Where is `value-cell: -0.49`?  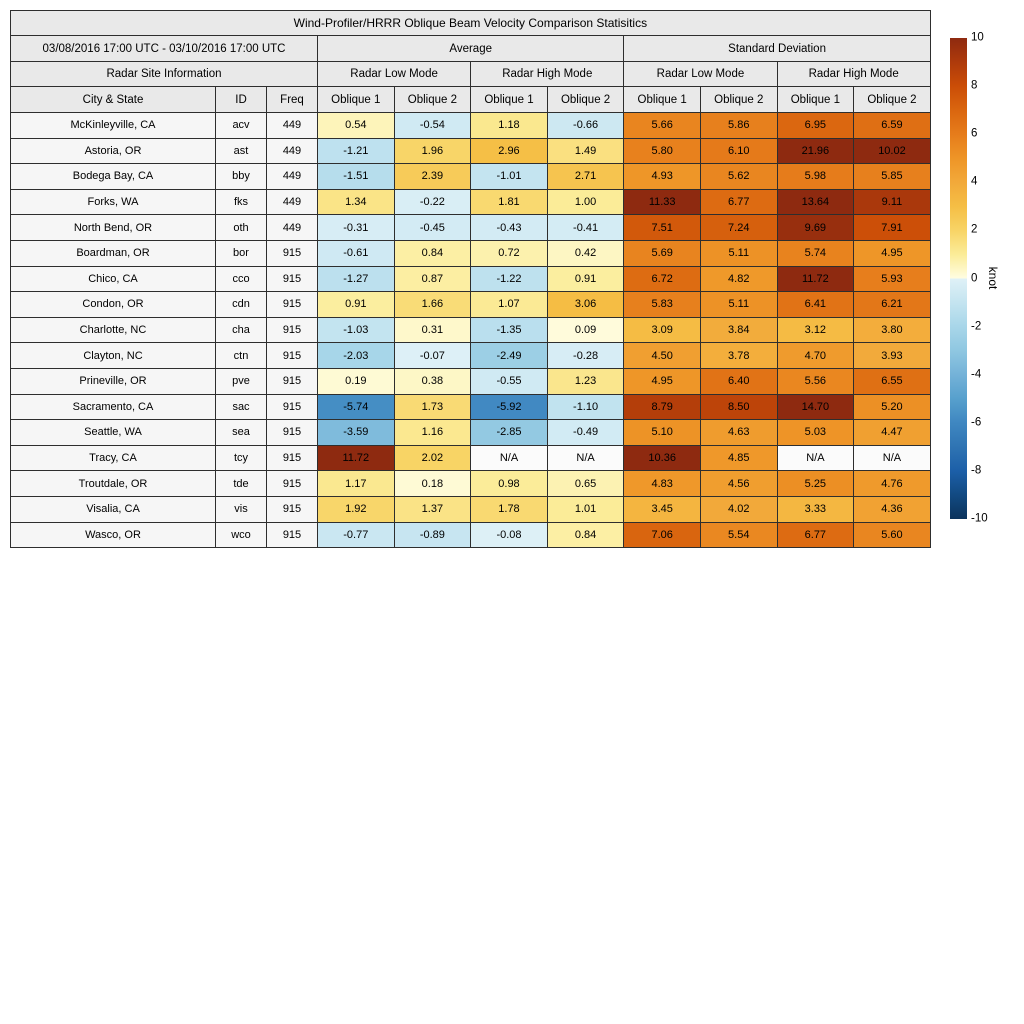 value-cell: -0.49 is located at coordinates (585, 432).